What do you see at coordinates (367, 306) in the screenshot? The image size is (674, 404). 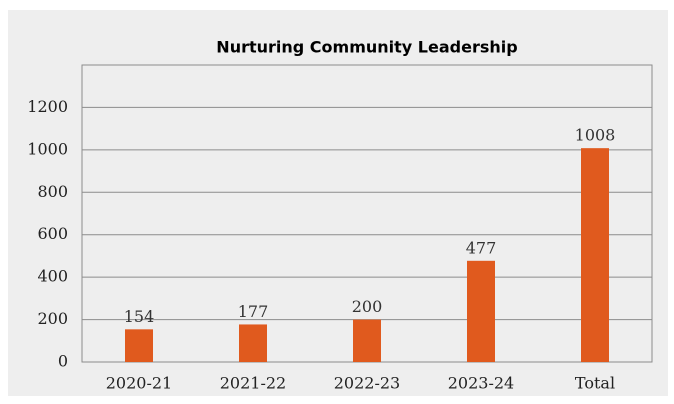 I see `data-label: 200` at bounding box center [367, 306].